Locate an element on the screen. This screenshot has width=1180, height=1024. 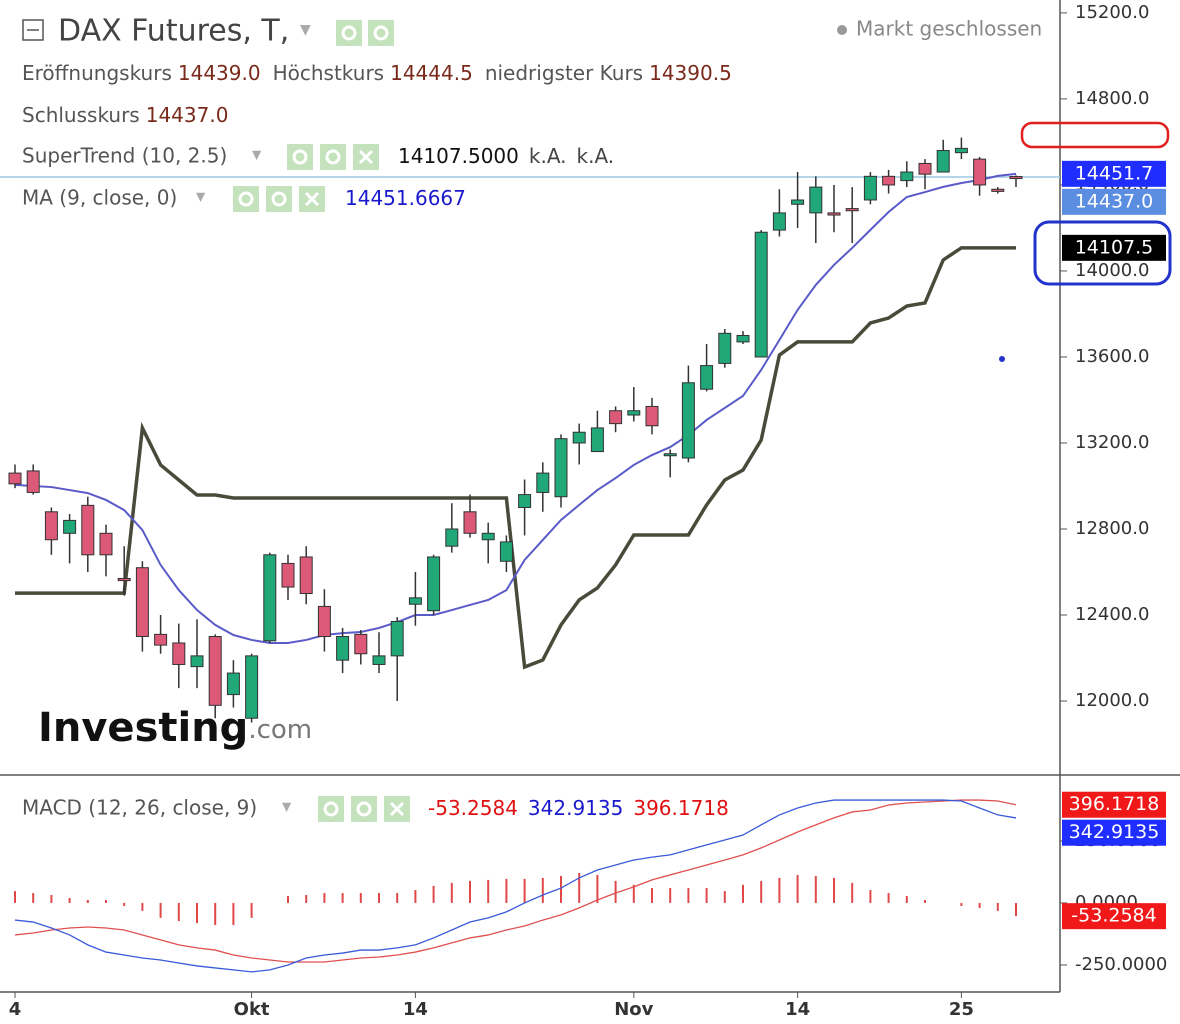
y-tick-label: 15200.0 is located at coordinates (1112, 12).